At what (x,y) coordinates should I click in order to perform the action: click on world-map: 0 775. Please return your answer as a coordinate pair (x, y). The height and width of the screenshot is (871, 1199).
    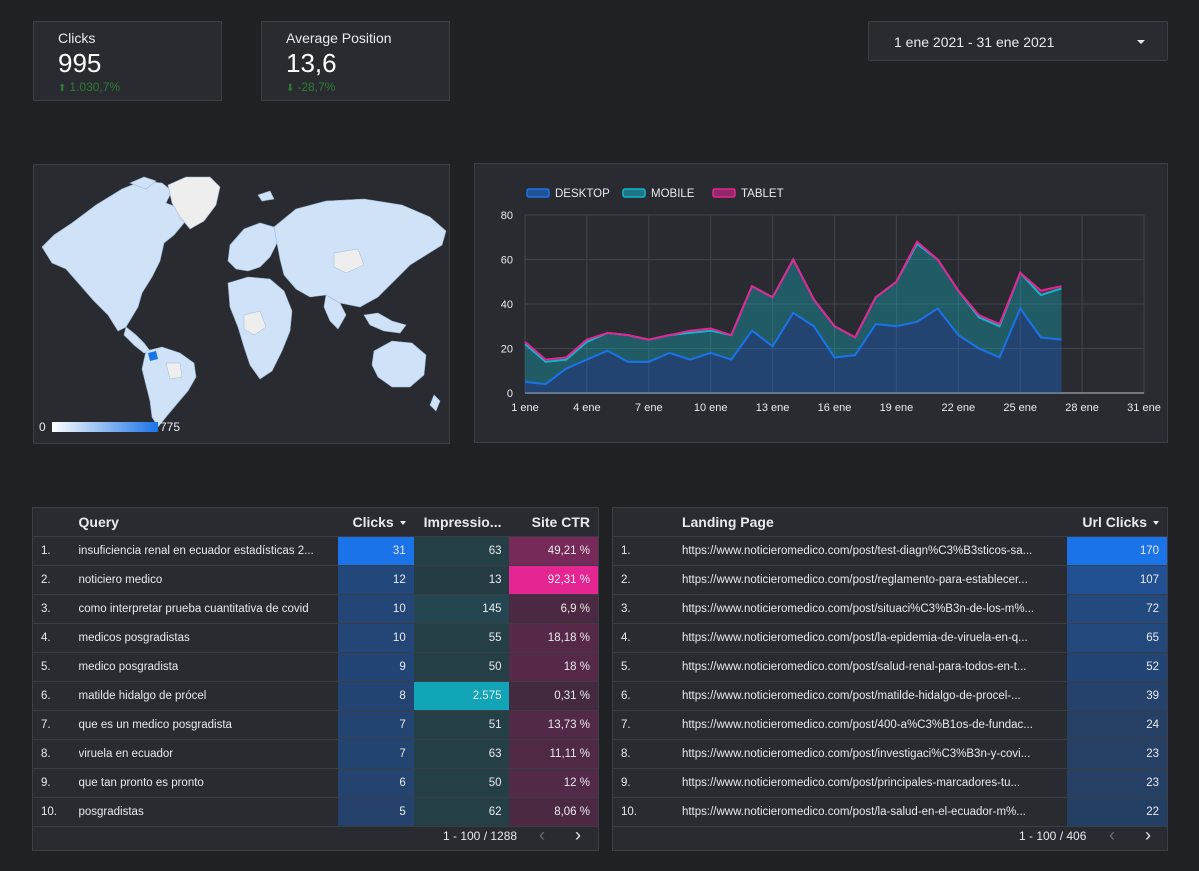
    Looking at the image, I should click on (242, 304).